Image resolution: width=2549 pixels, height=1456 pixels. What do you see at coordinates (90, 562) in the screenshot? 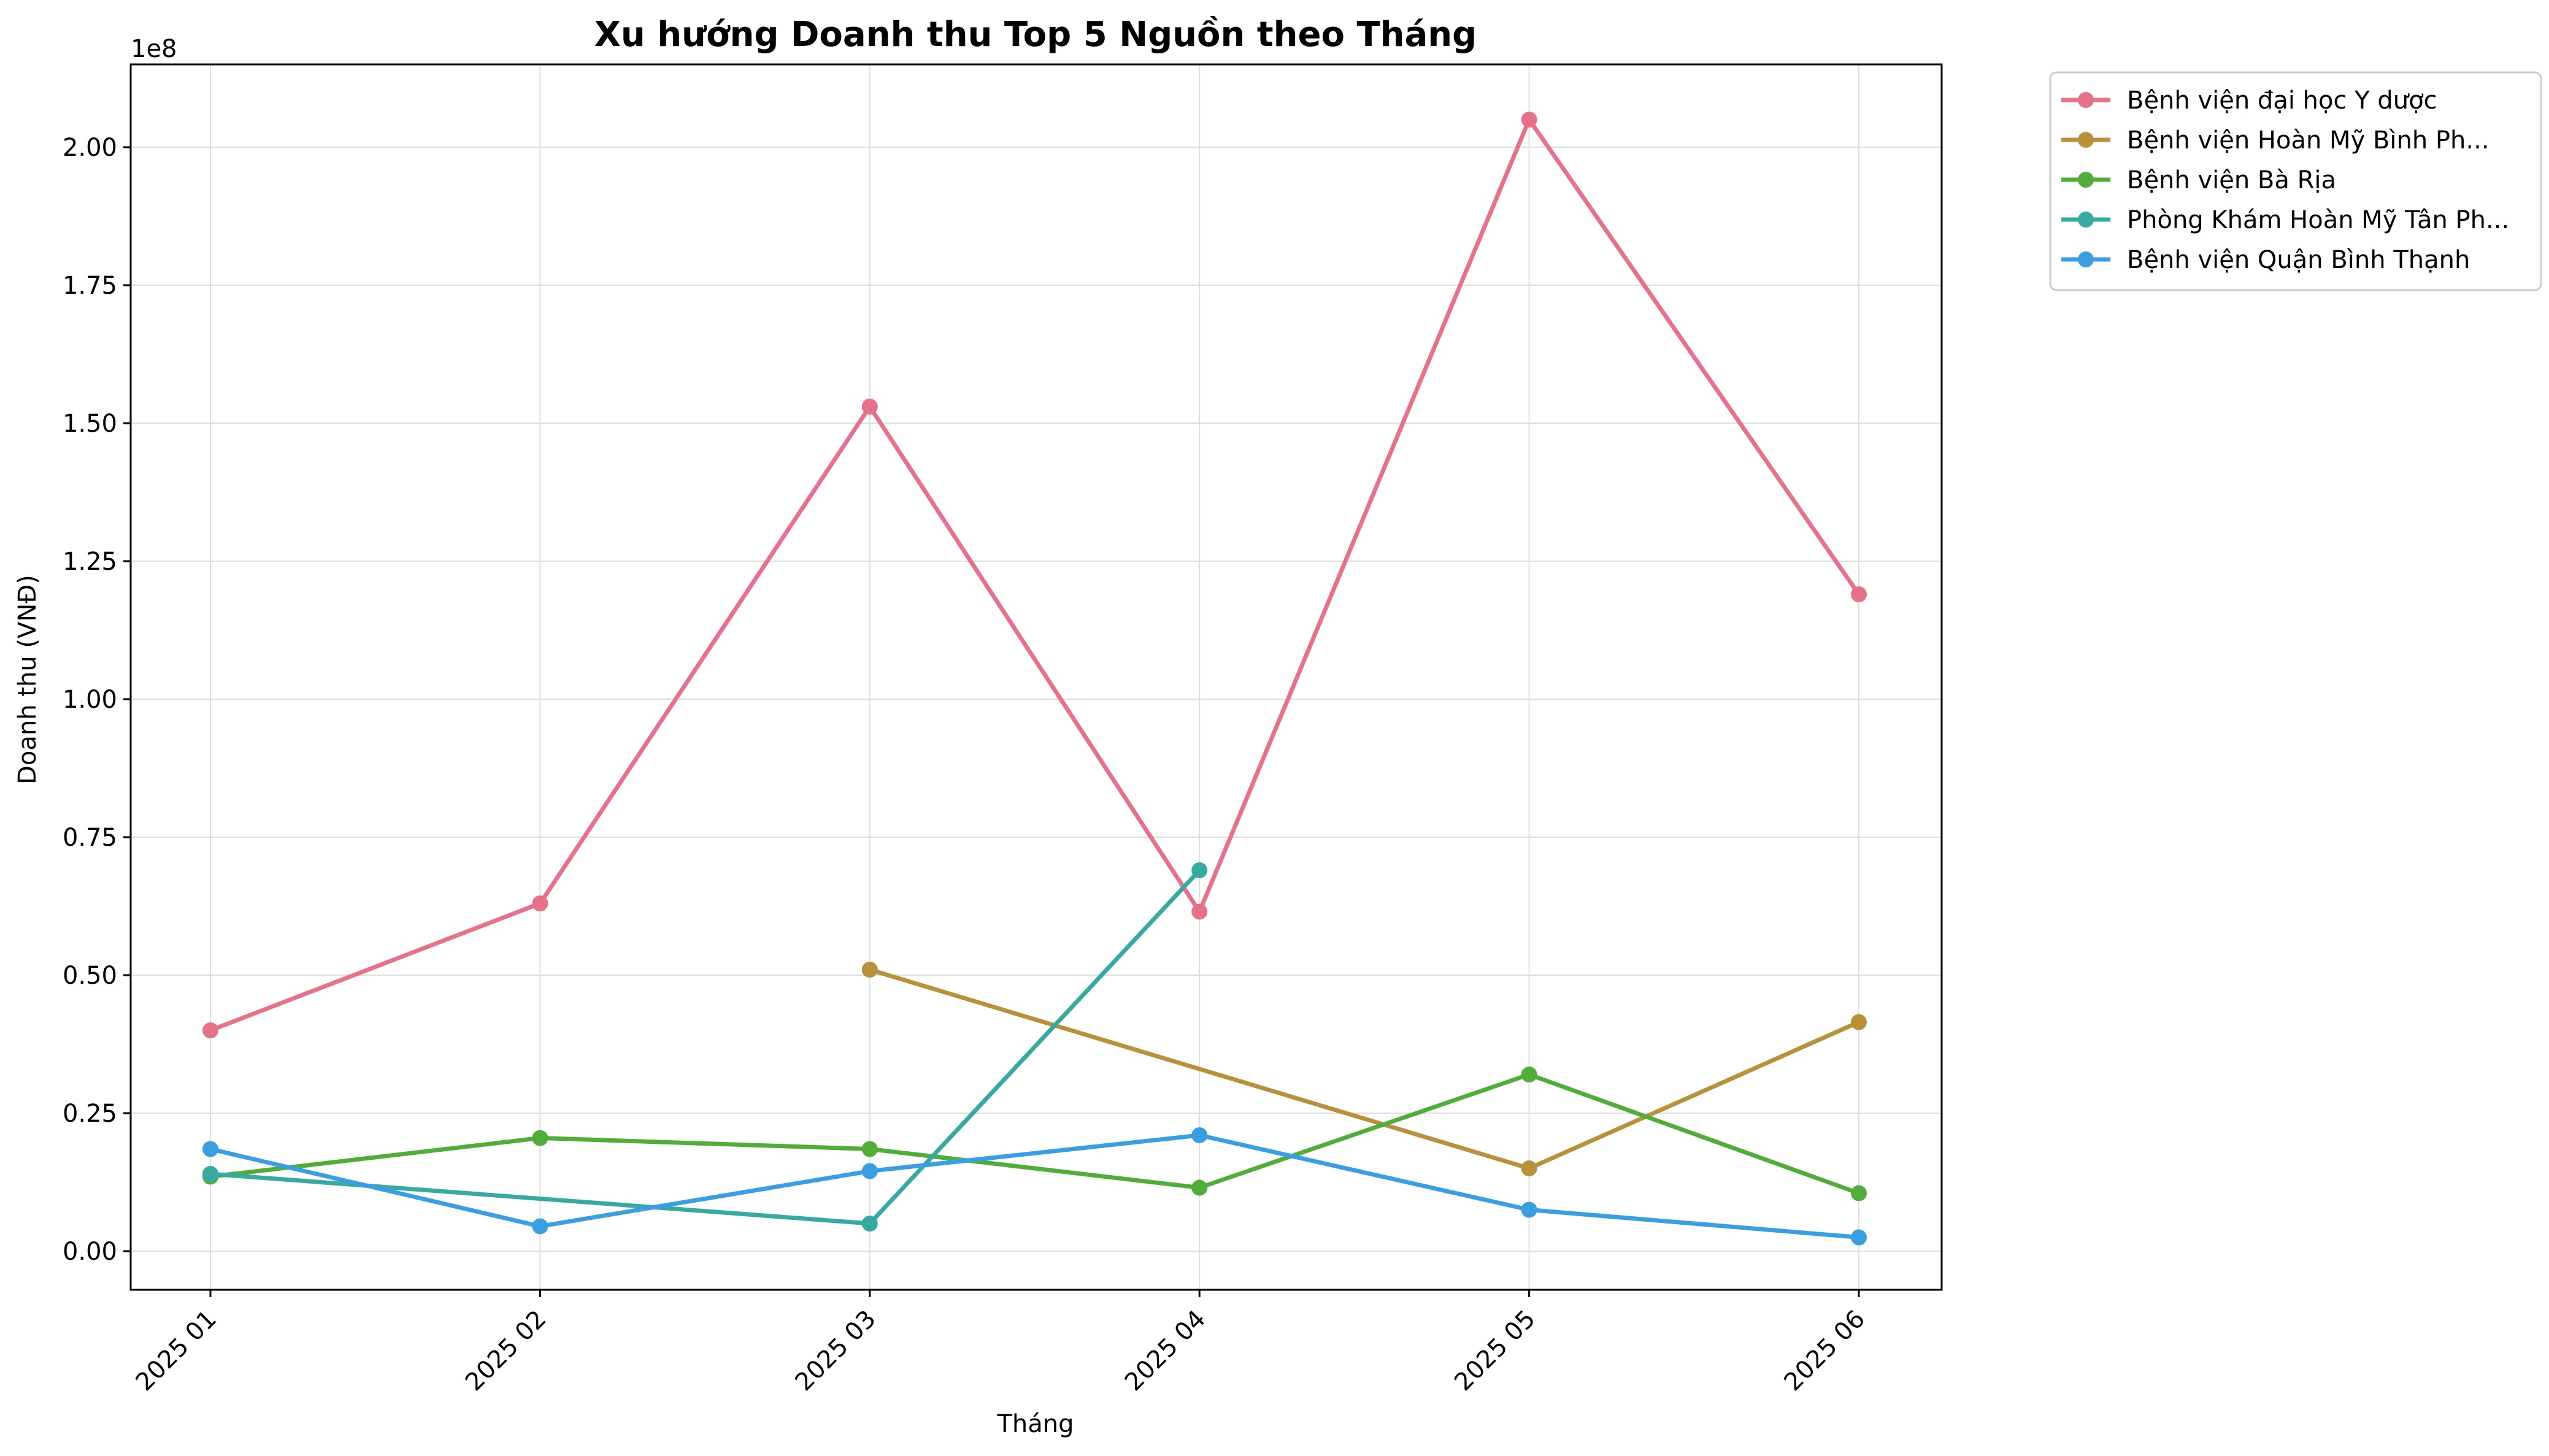
I see `y-tick-label: 1.25` at bounding box center [90, 562].